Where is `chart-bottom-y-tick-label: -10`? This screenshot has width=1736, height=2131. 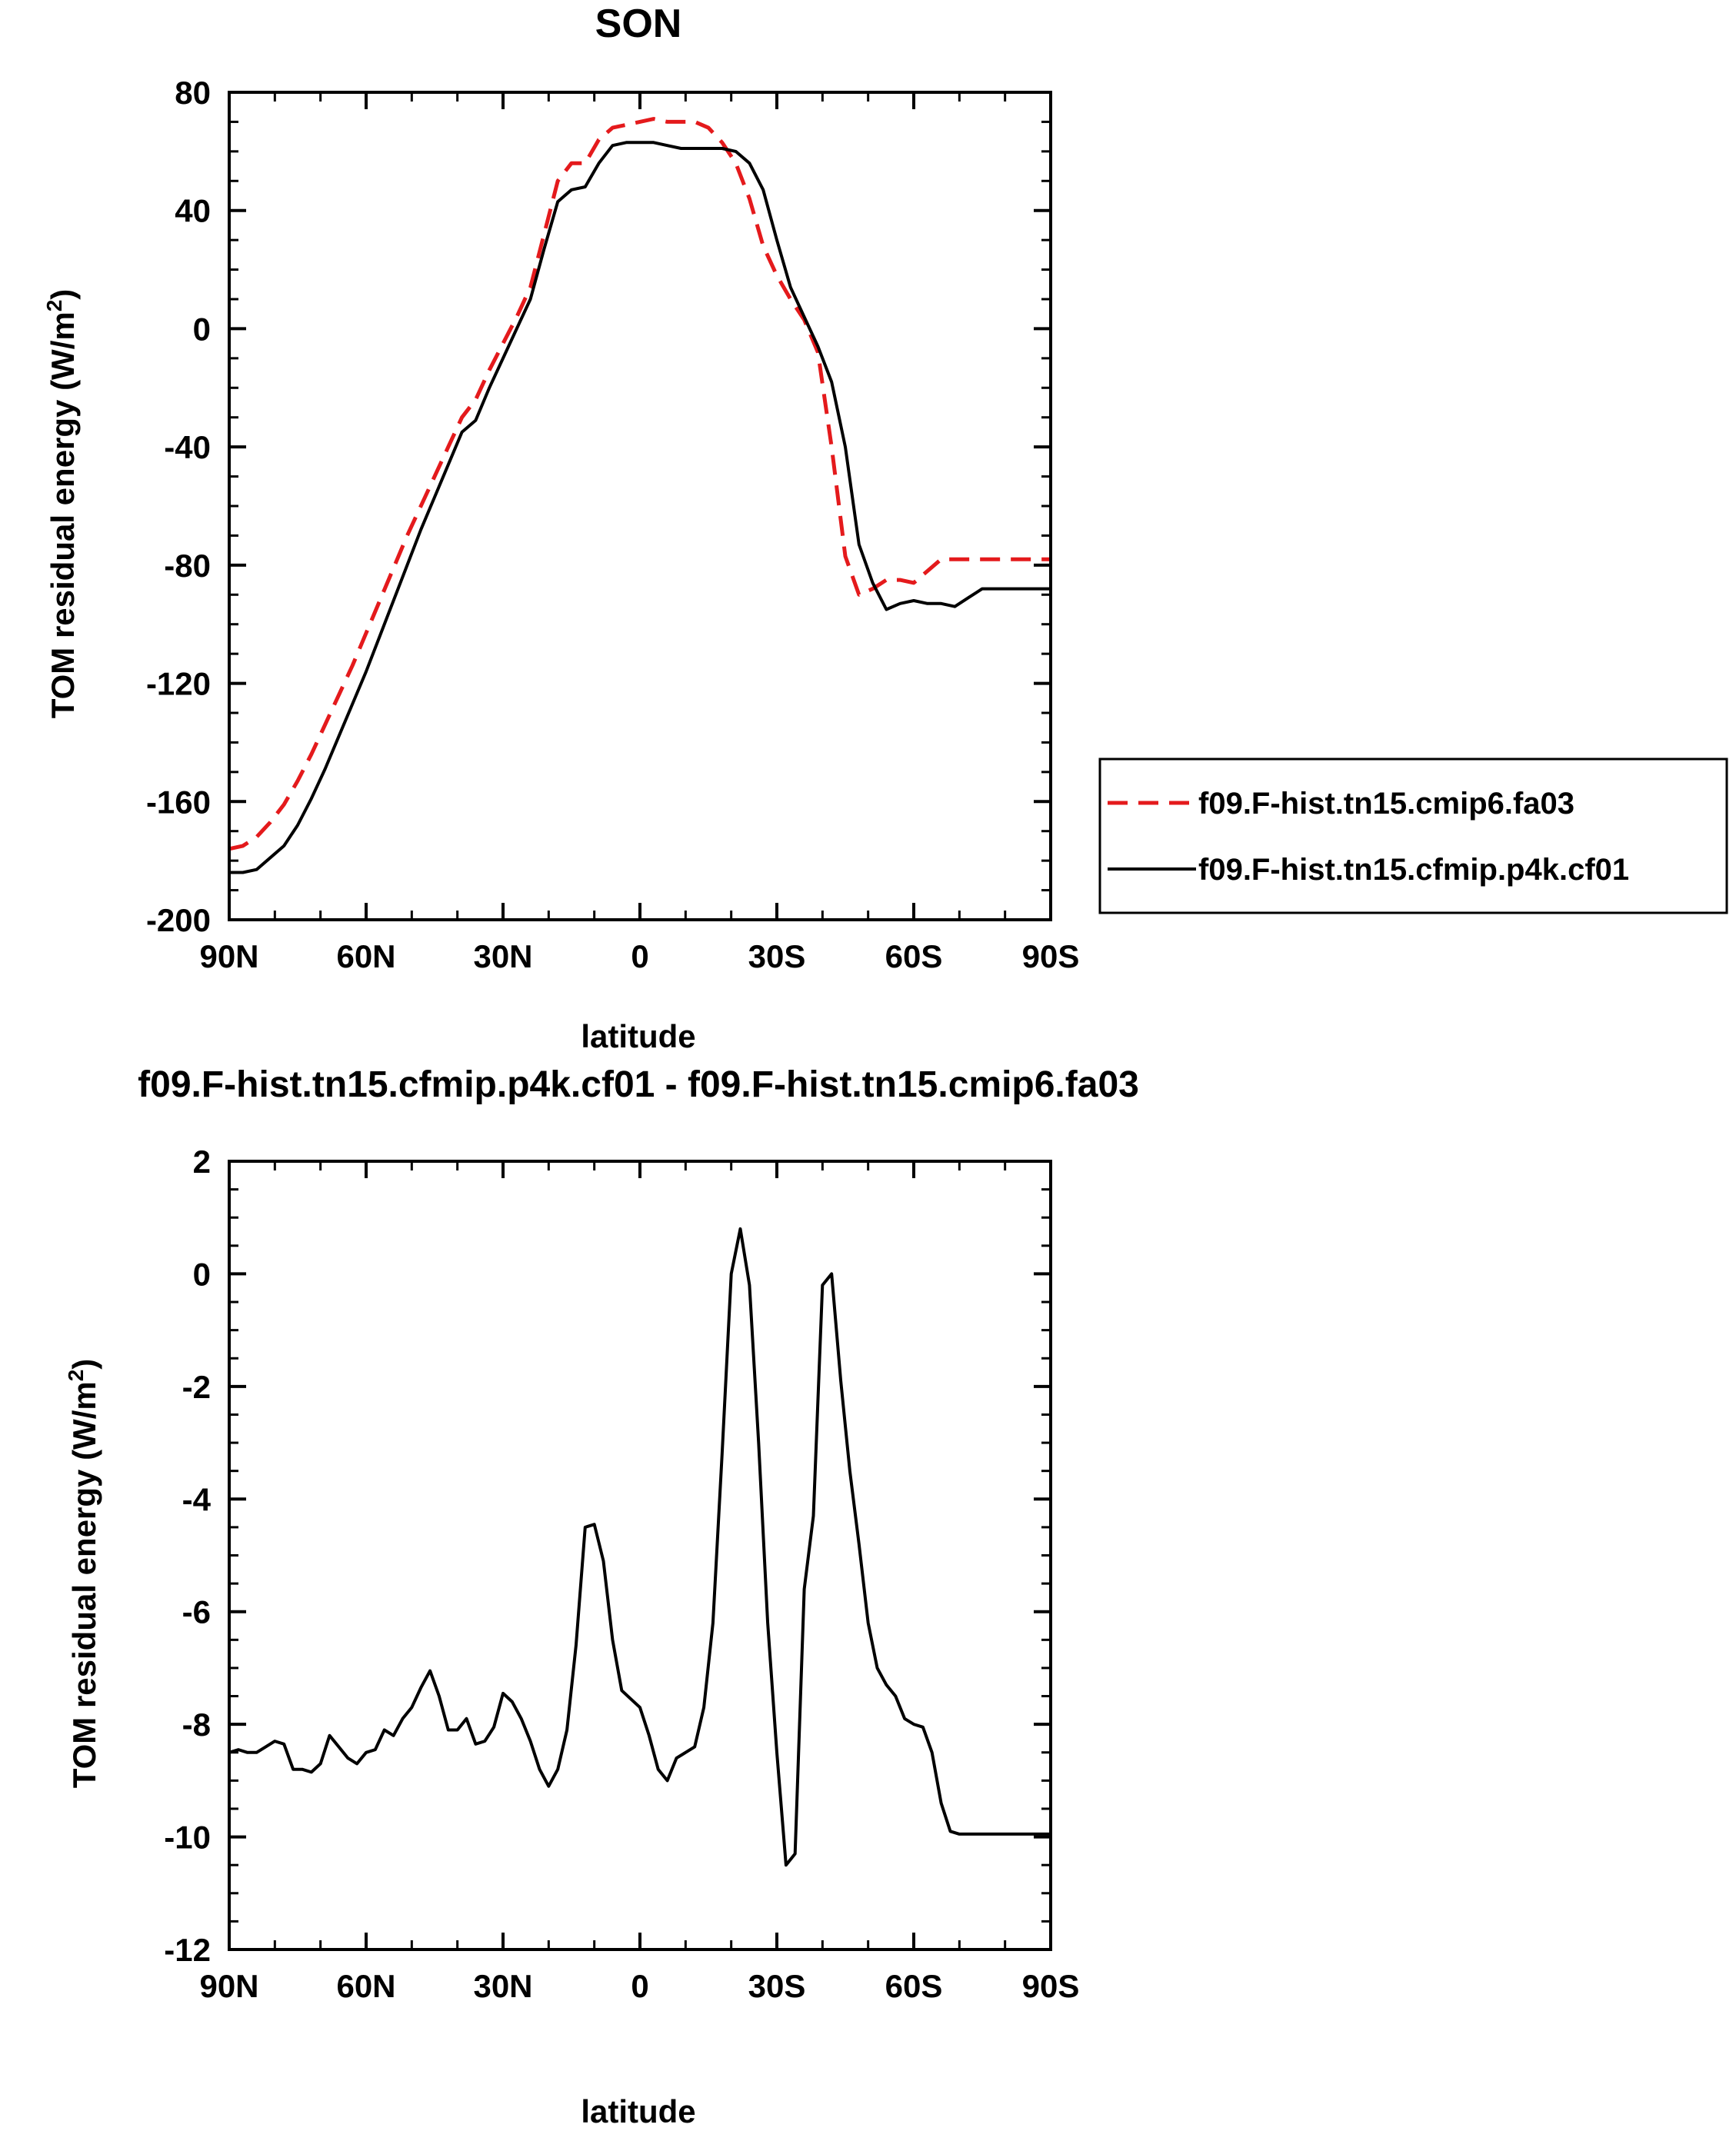 chart-bottom-y-tick-label: -10 is located at coordinates (187, 1838).